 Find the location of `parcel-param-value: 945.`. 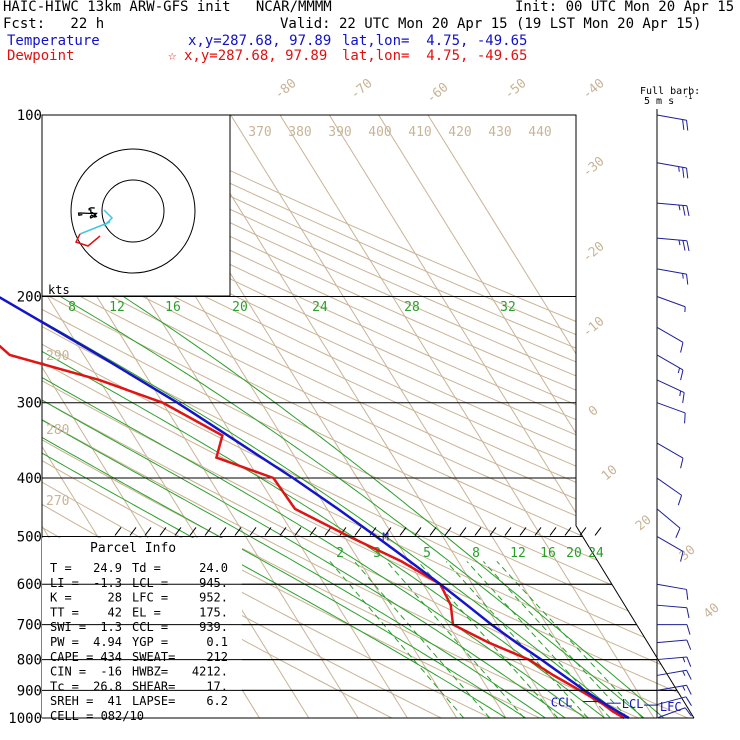

parcel-param-value: 945. is located at coordinates (213, 583).